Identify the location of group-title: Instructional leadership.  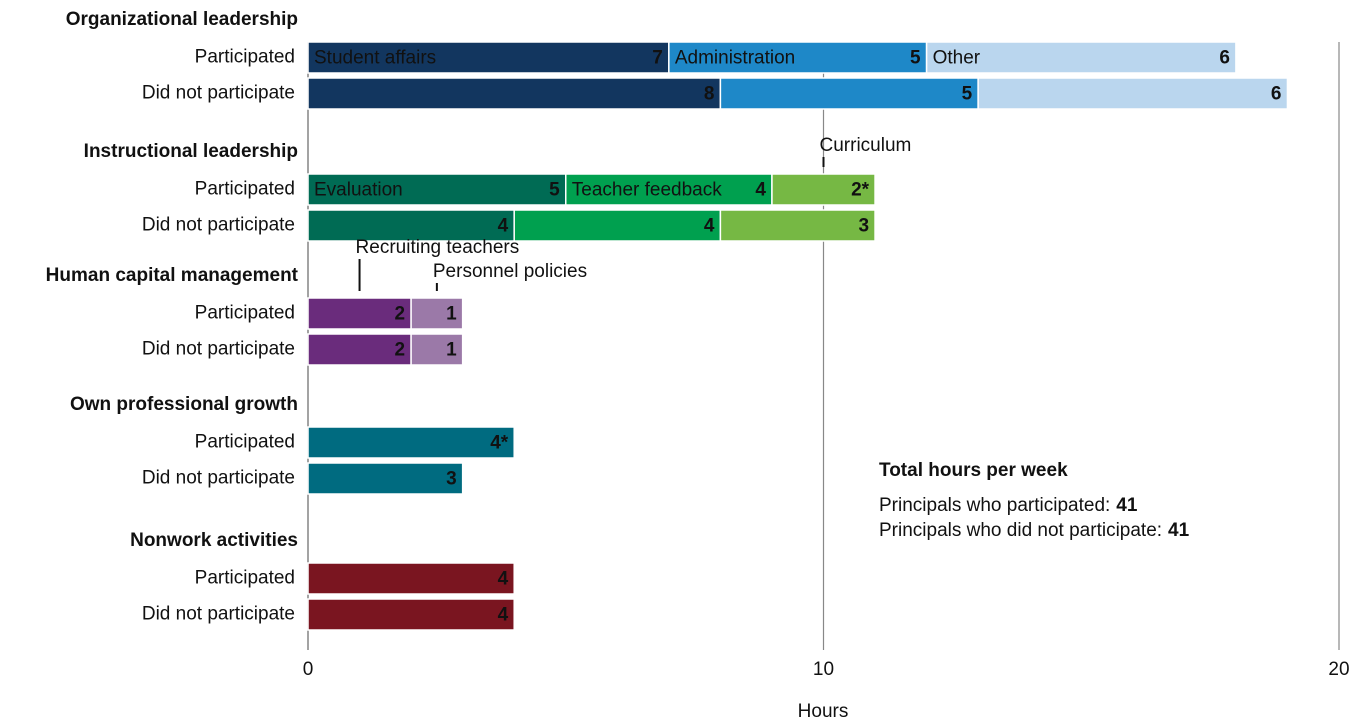
(191, 151).